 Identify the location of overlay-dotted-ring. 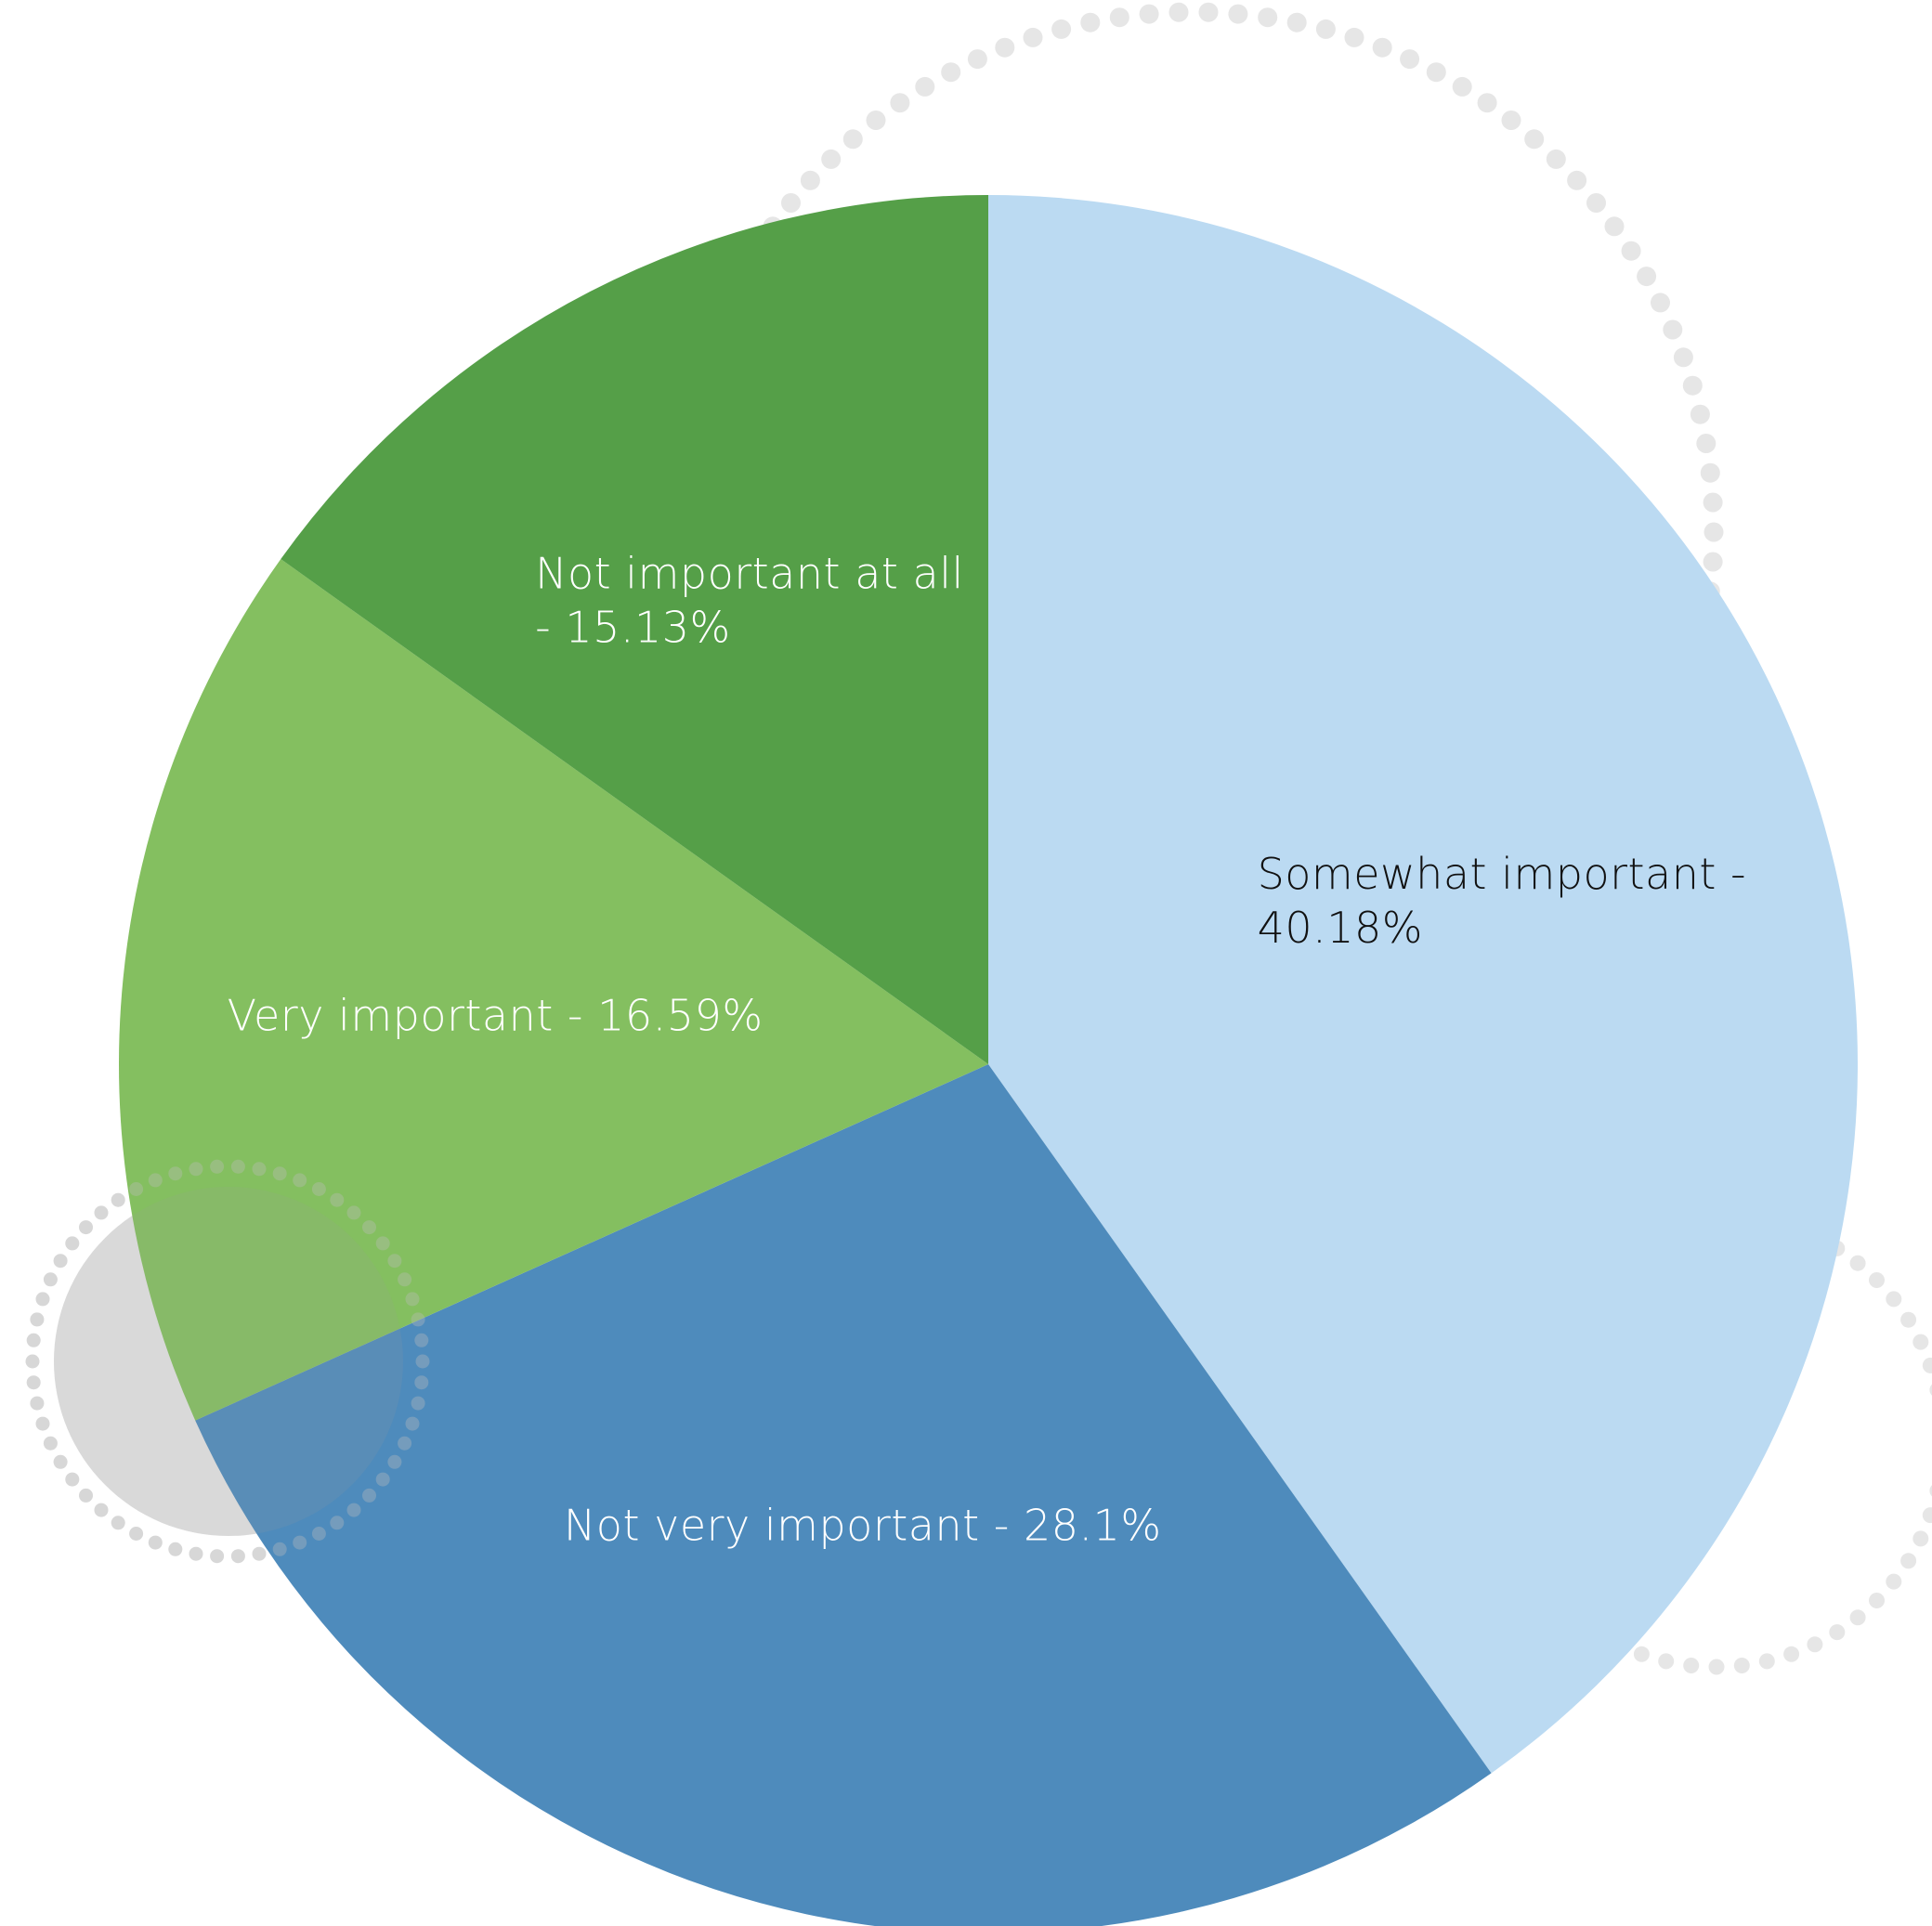
(227, 1361).